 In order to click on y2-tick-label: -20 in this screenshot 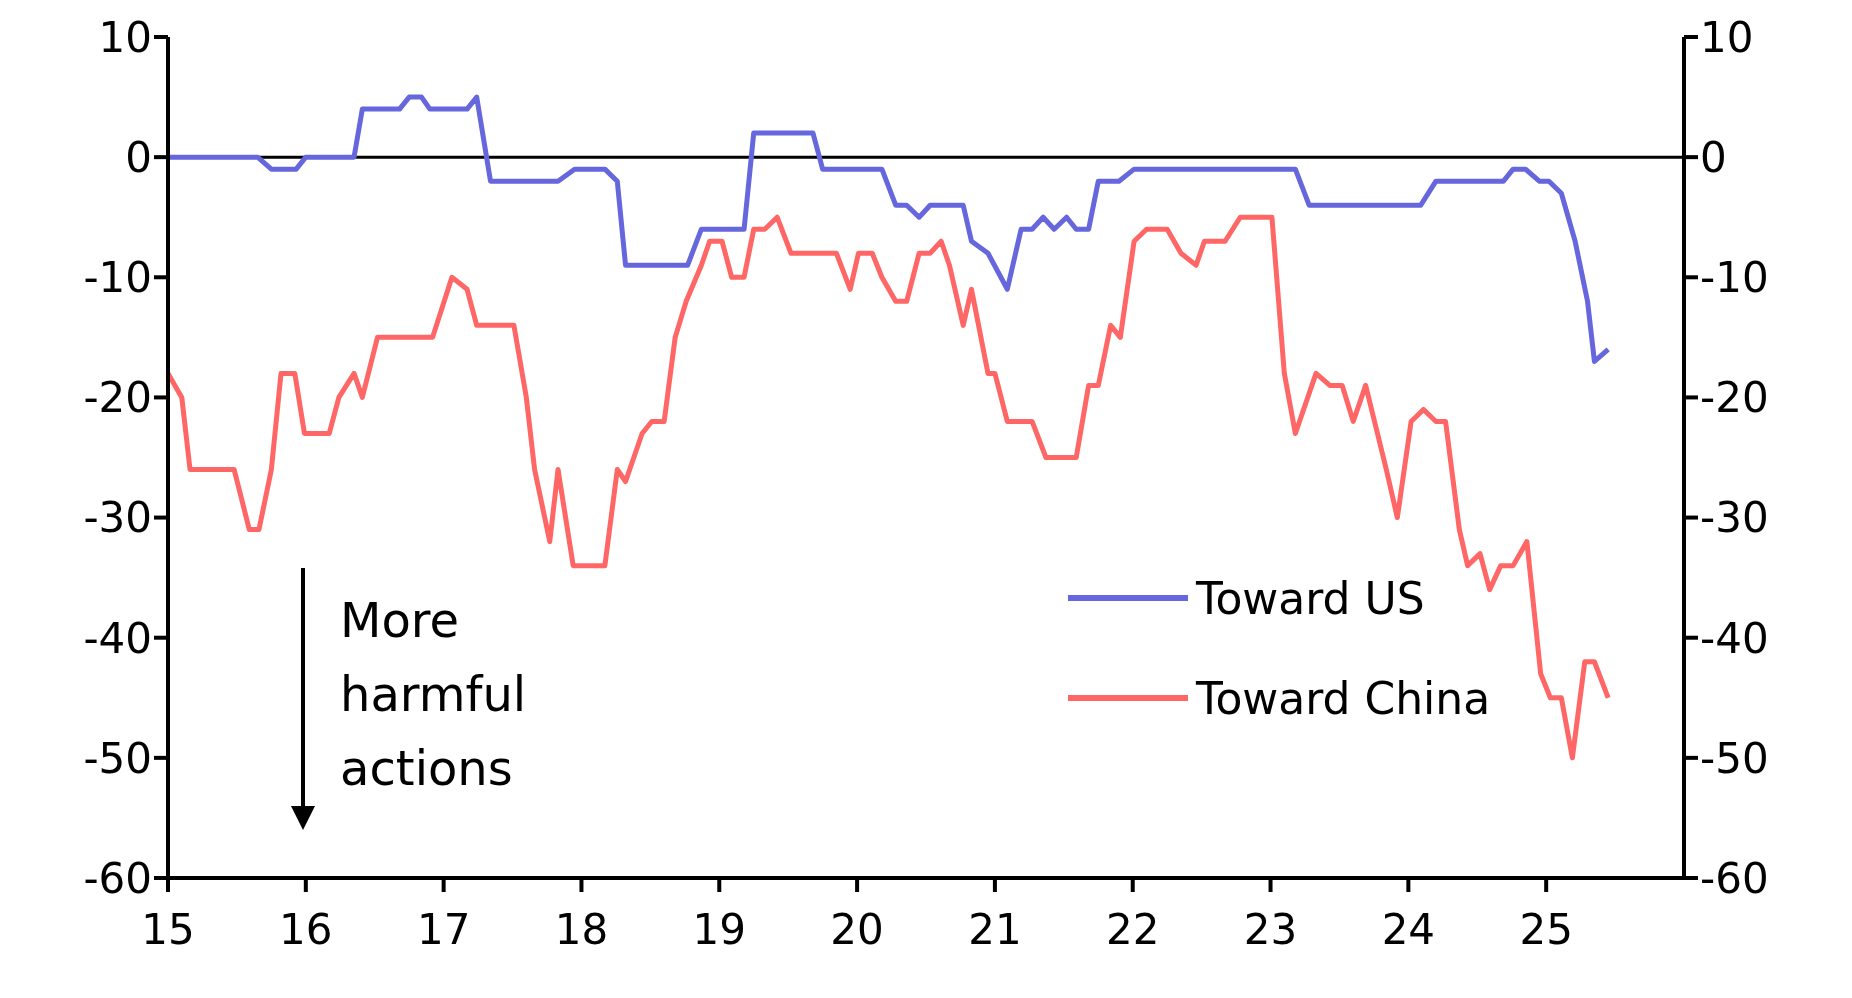, I will do `click(1734, 398)`.